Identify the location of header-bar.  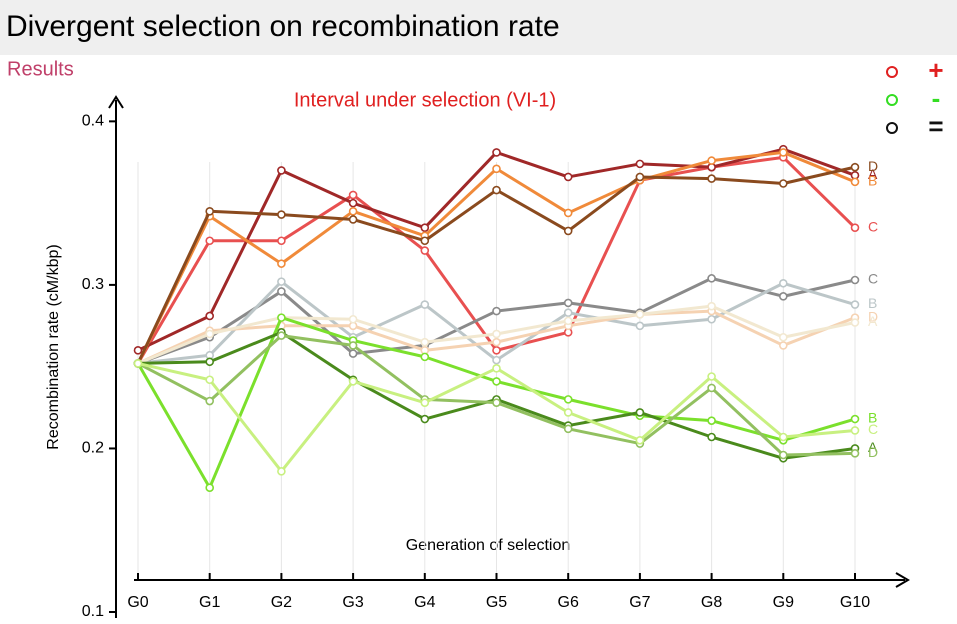
(478, 27).